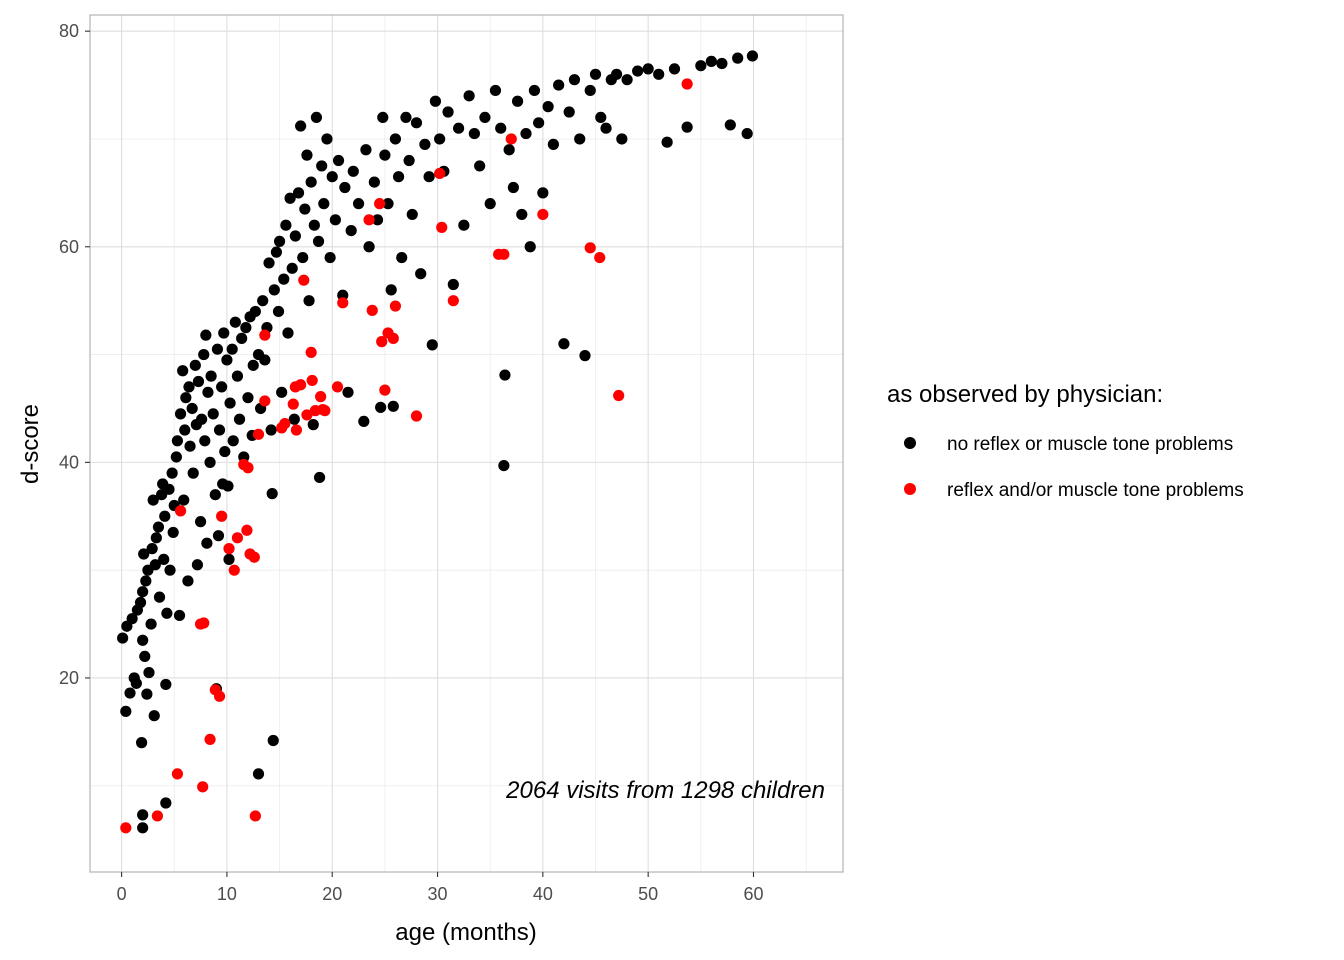  I want to click on y-tick-label: 40, so click(69, 462).